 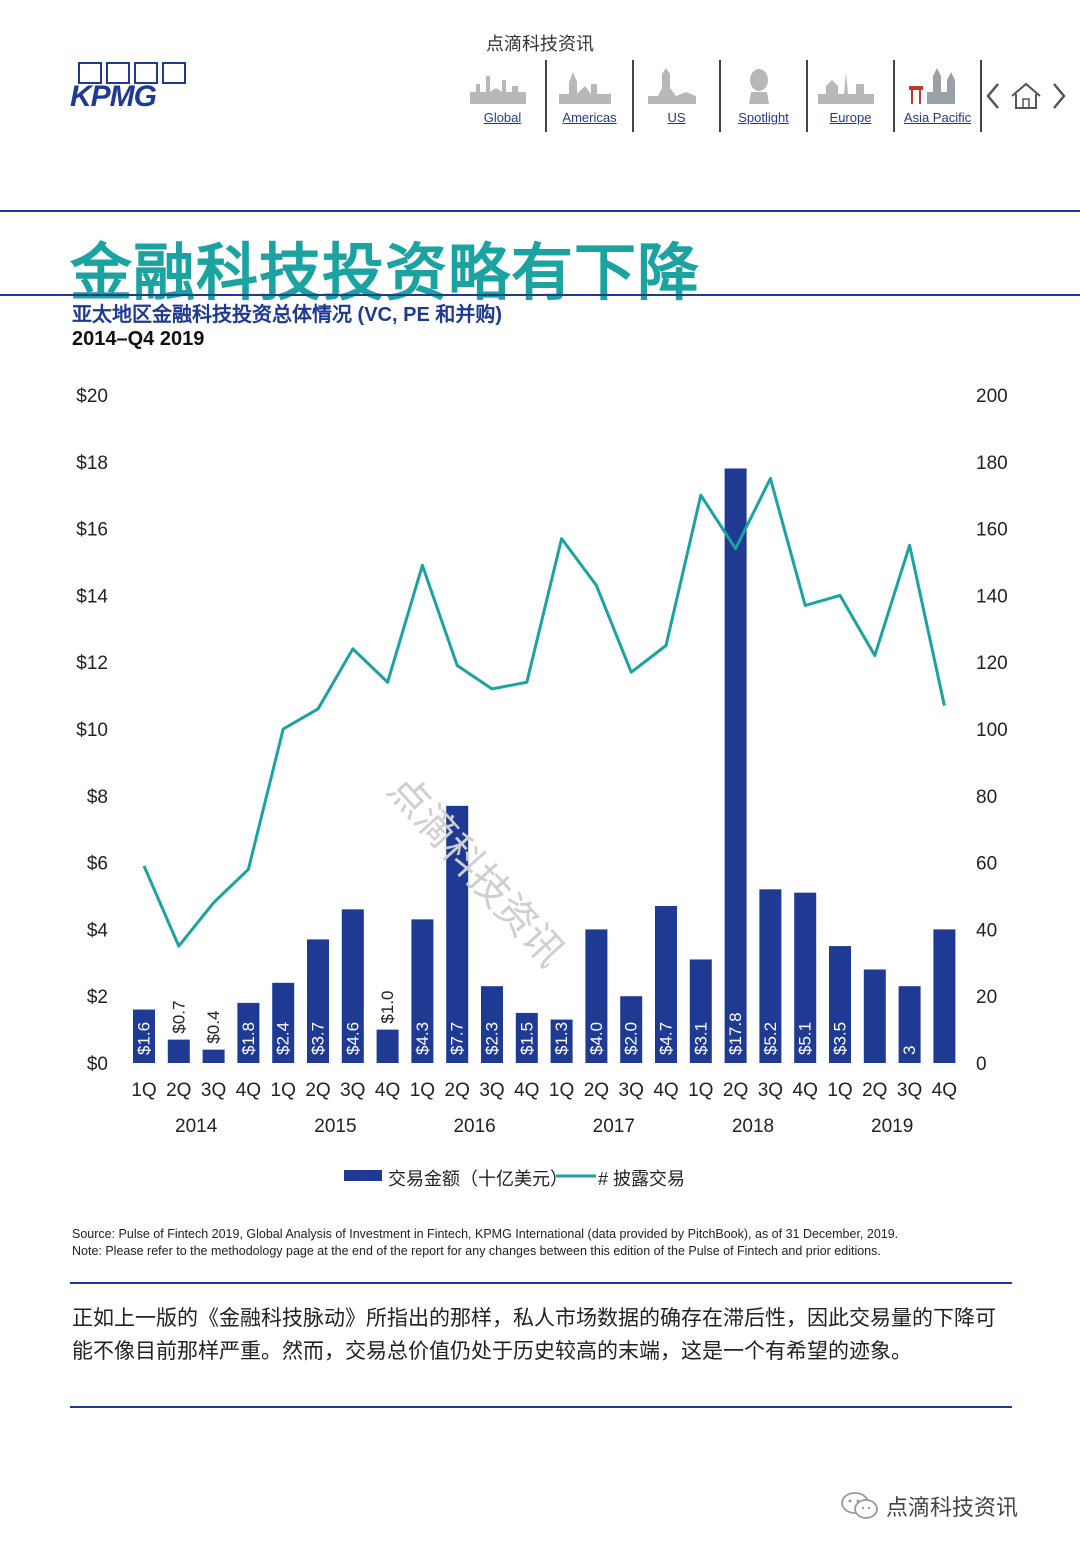 I want to click on chart-subtitle: 亚太地区金融科技投资总体情况 (VC, PE 和并购), so click(x=287, y=315).